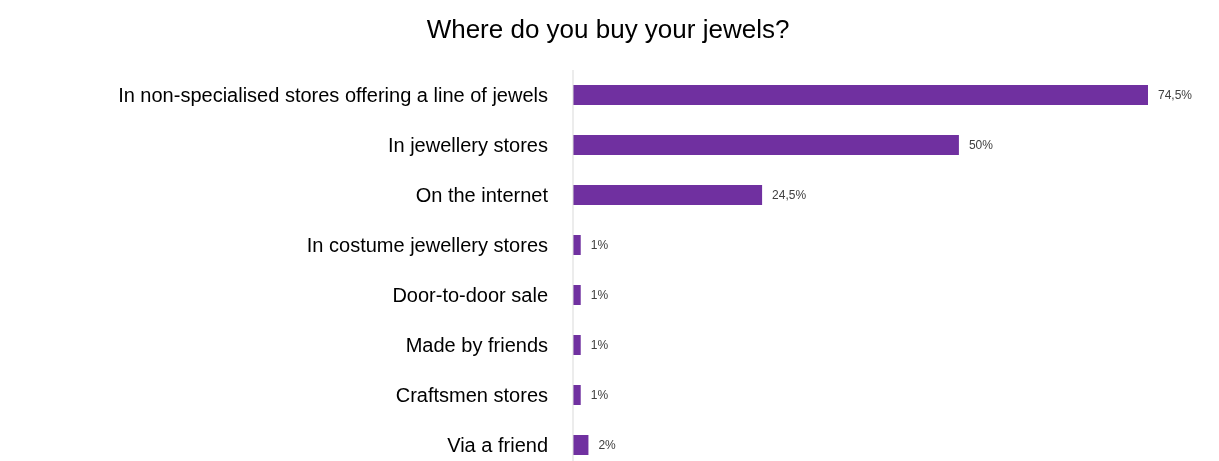 The height and width of the screenshot is (461, 1219). What do you see at coordinates (981, 145) in the screenshot?
I see `data-label: 50%` at bounding box center [981, 145].